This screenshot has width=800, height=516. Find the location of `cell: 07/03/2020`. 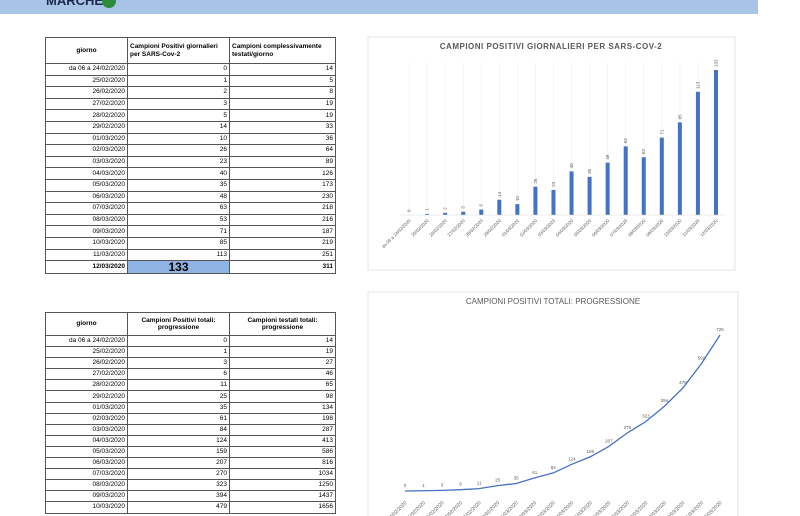

cell: 07/03/2020 is located at coordinates (86, 208).